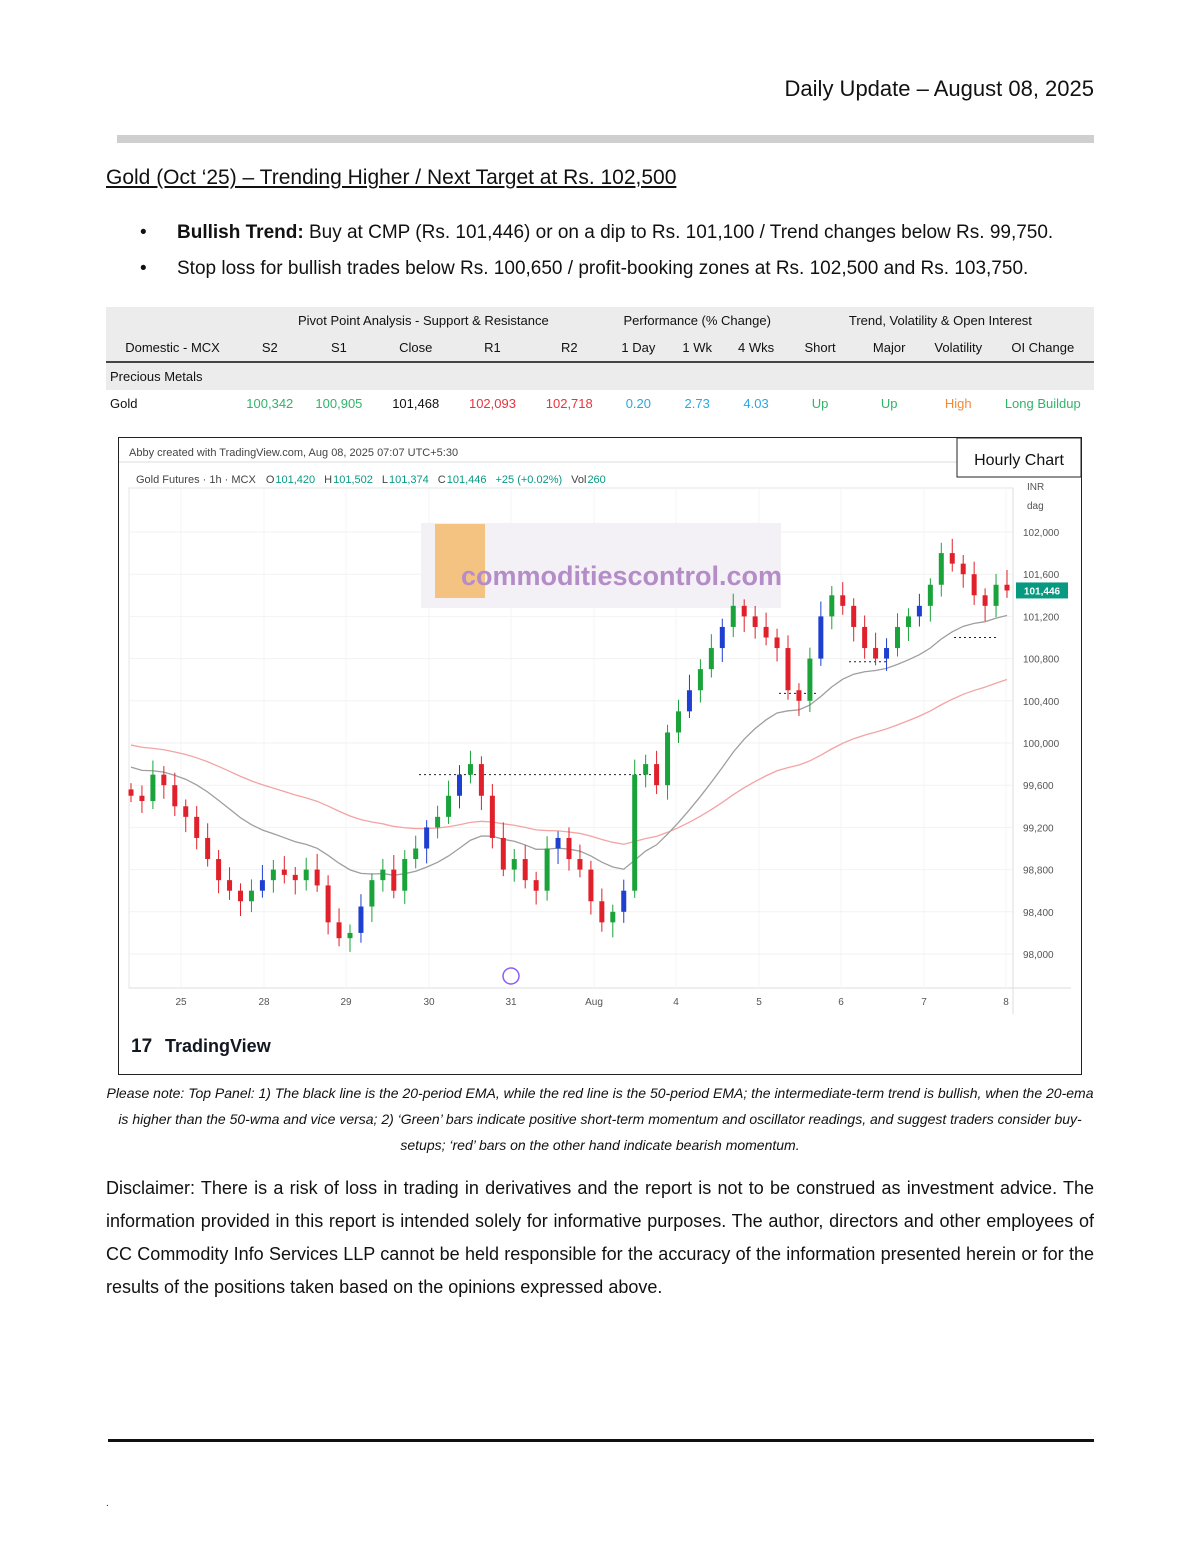 This screenshot has width=1200, height=1553. What do you see at coordinates (596, 480) in the screenshot?
I see `volume-value: 260` at bounding box center [596, 480].